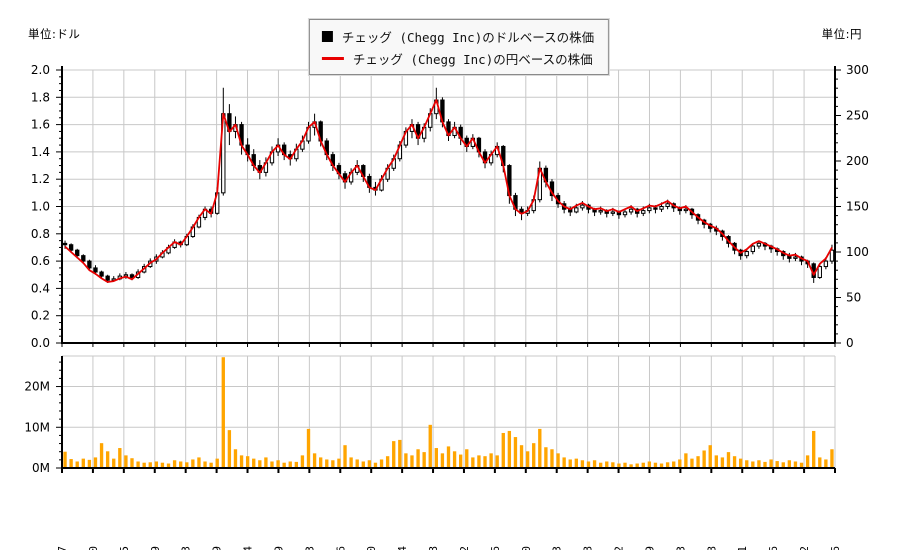 This screenshot has width=900, height=550. What do you see at coordinates (278, 548) in the screenshot?
I see `svg-text: 2025-7-9` at bounding box center [278, 548].